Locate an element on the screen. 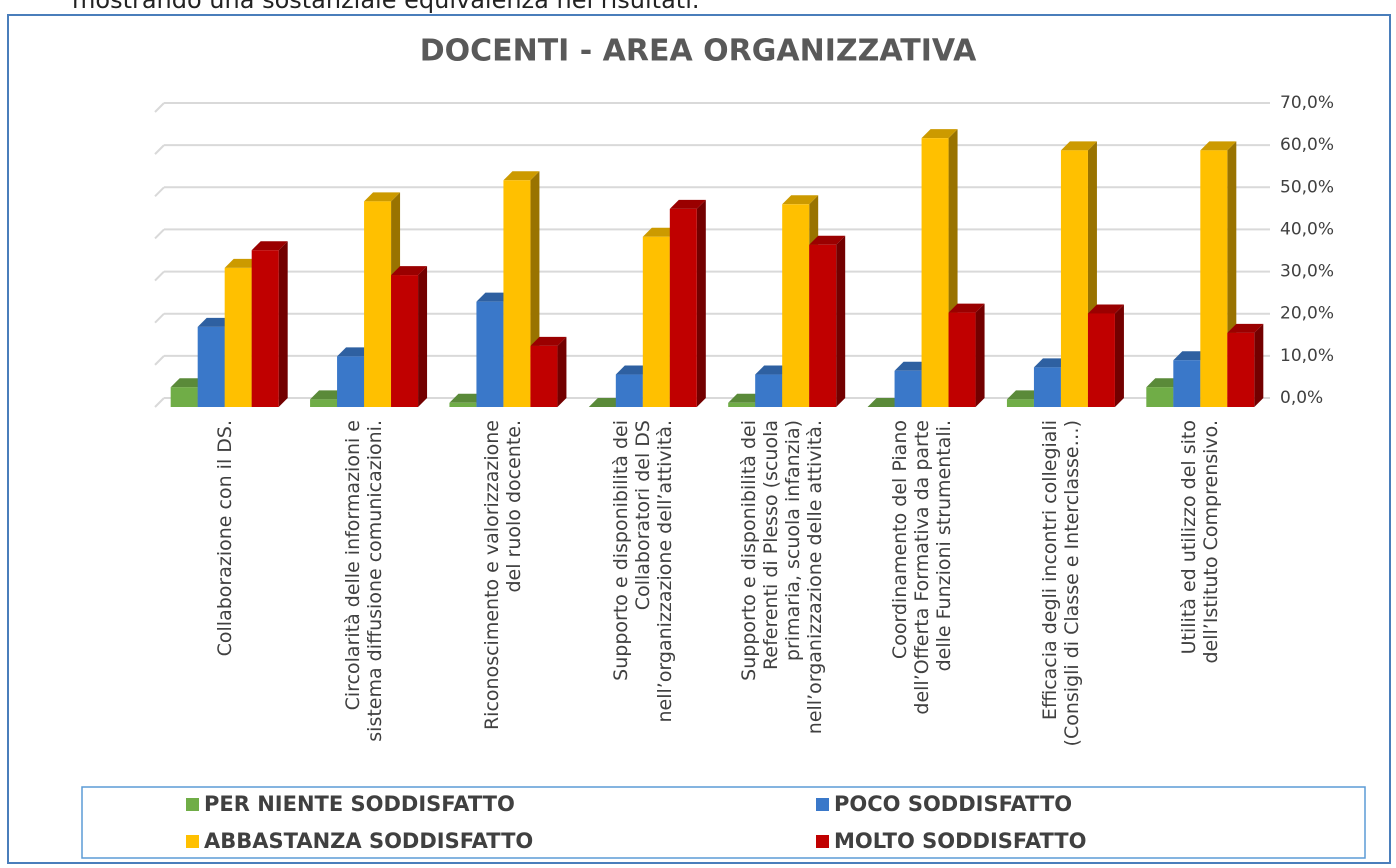 The image size is (1396, 868). legend-border is located at coordinates (723, 822).